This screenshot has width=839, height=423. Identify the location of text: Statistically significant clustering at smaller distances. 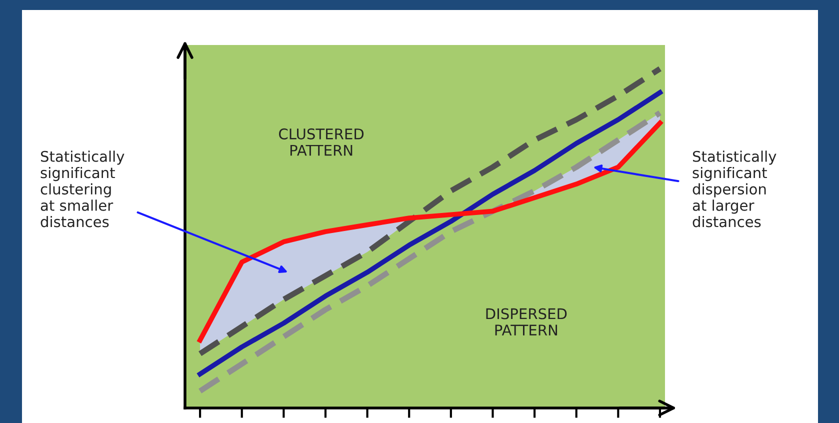
(82, 189).